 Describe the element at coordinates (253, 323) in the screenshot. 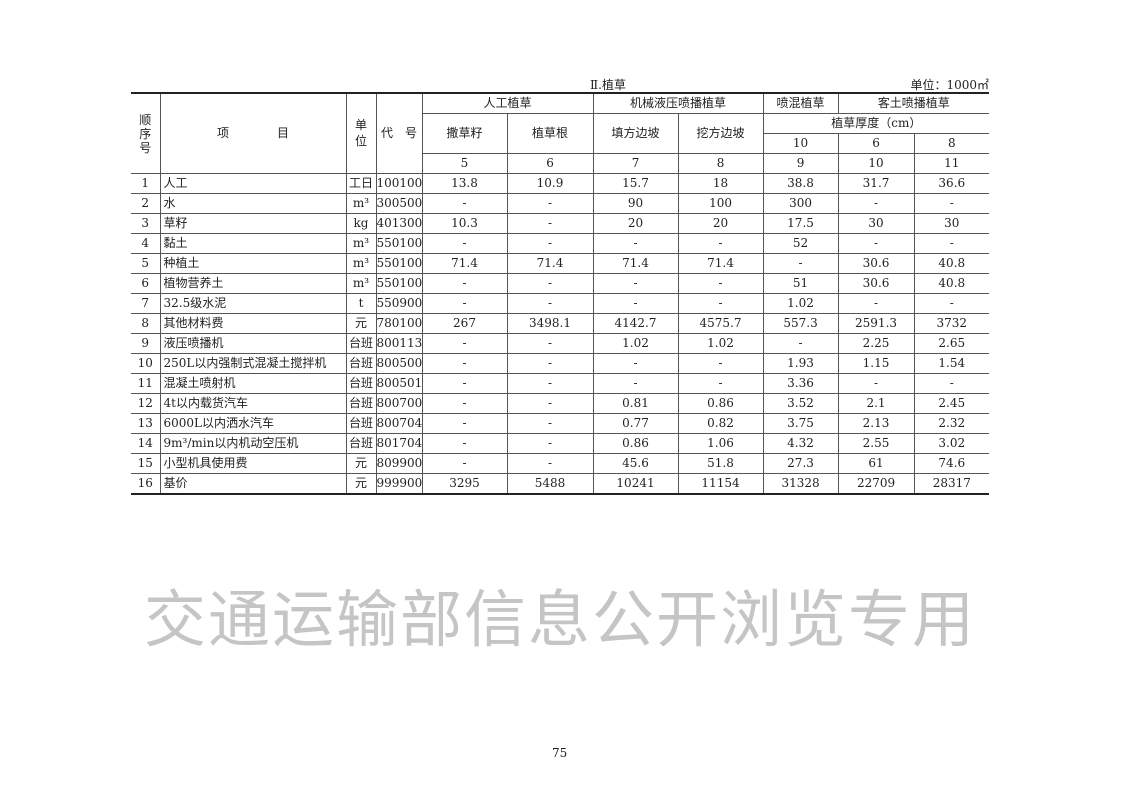

I see `row-item: 其他材料费` at that location.